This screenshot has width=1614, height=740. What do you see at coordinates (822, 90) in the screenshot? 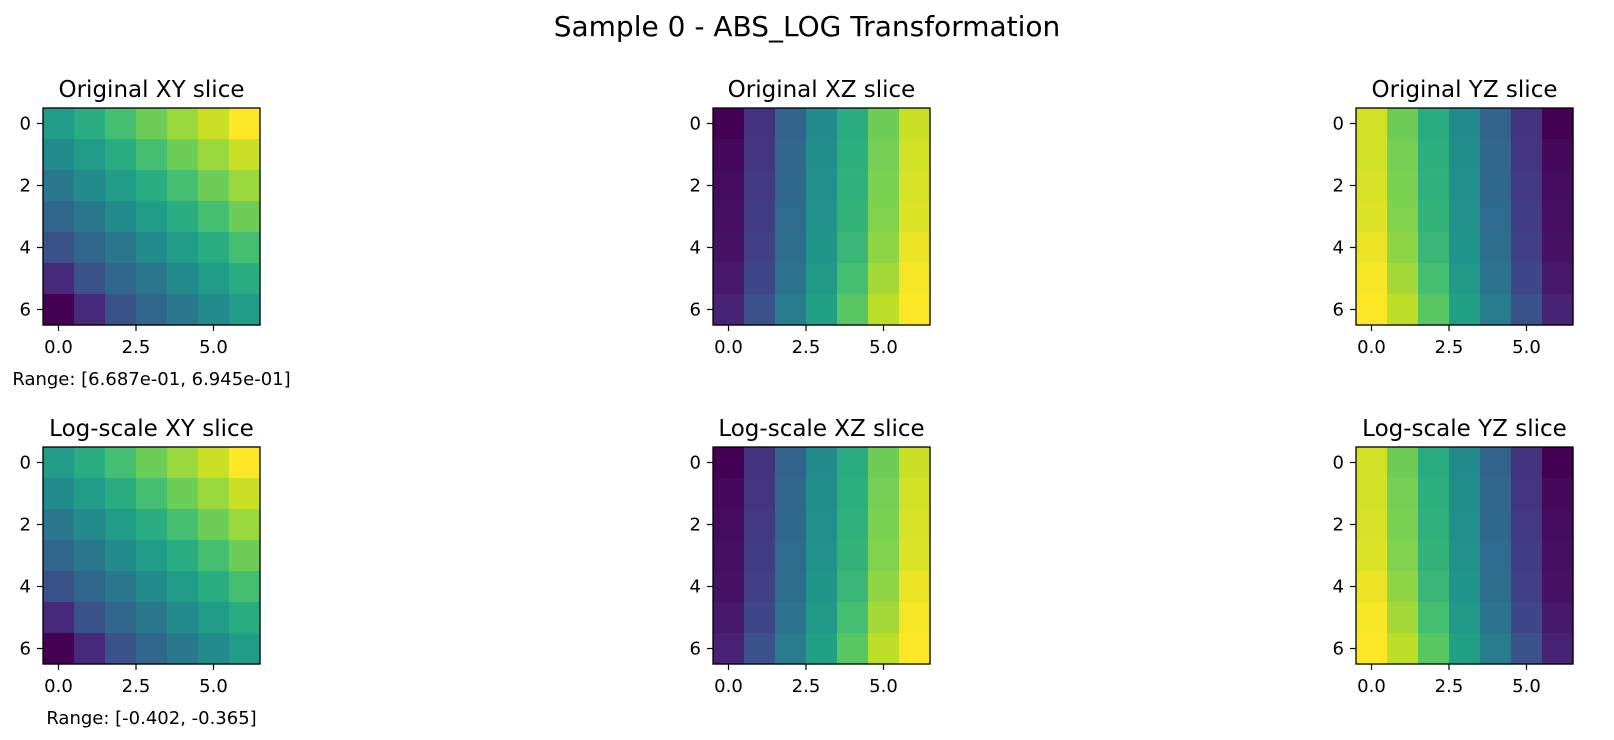
I see `panel-title: Original XZ slice` at bounding box center [822, 90].